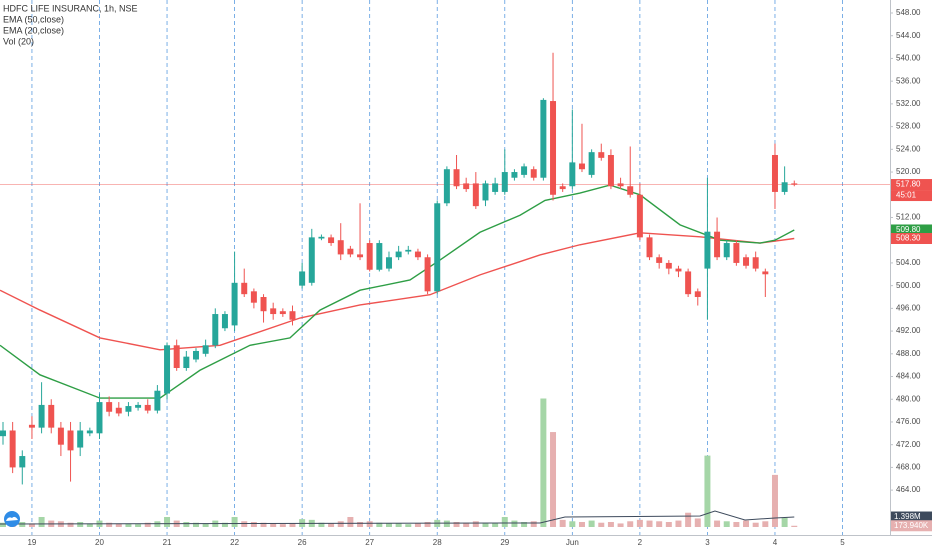 This screenshot has width=932, height=550. Describe the element at coordinates (33, 19) in the screenshot. I see `legend-ema50: EMA (50,close)` at that location.